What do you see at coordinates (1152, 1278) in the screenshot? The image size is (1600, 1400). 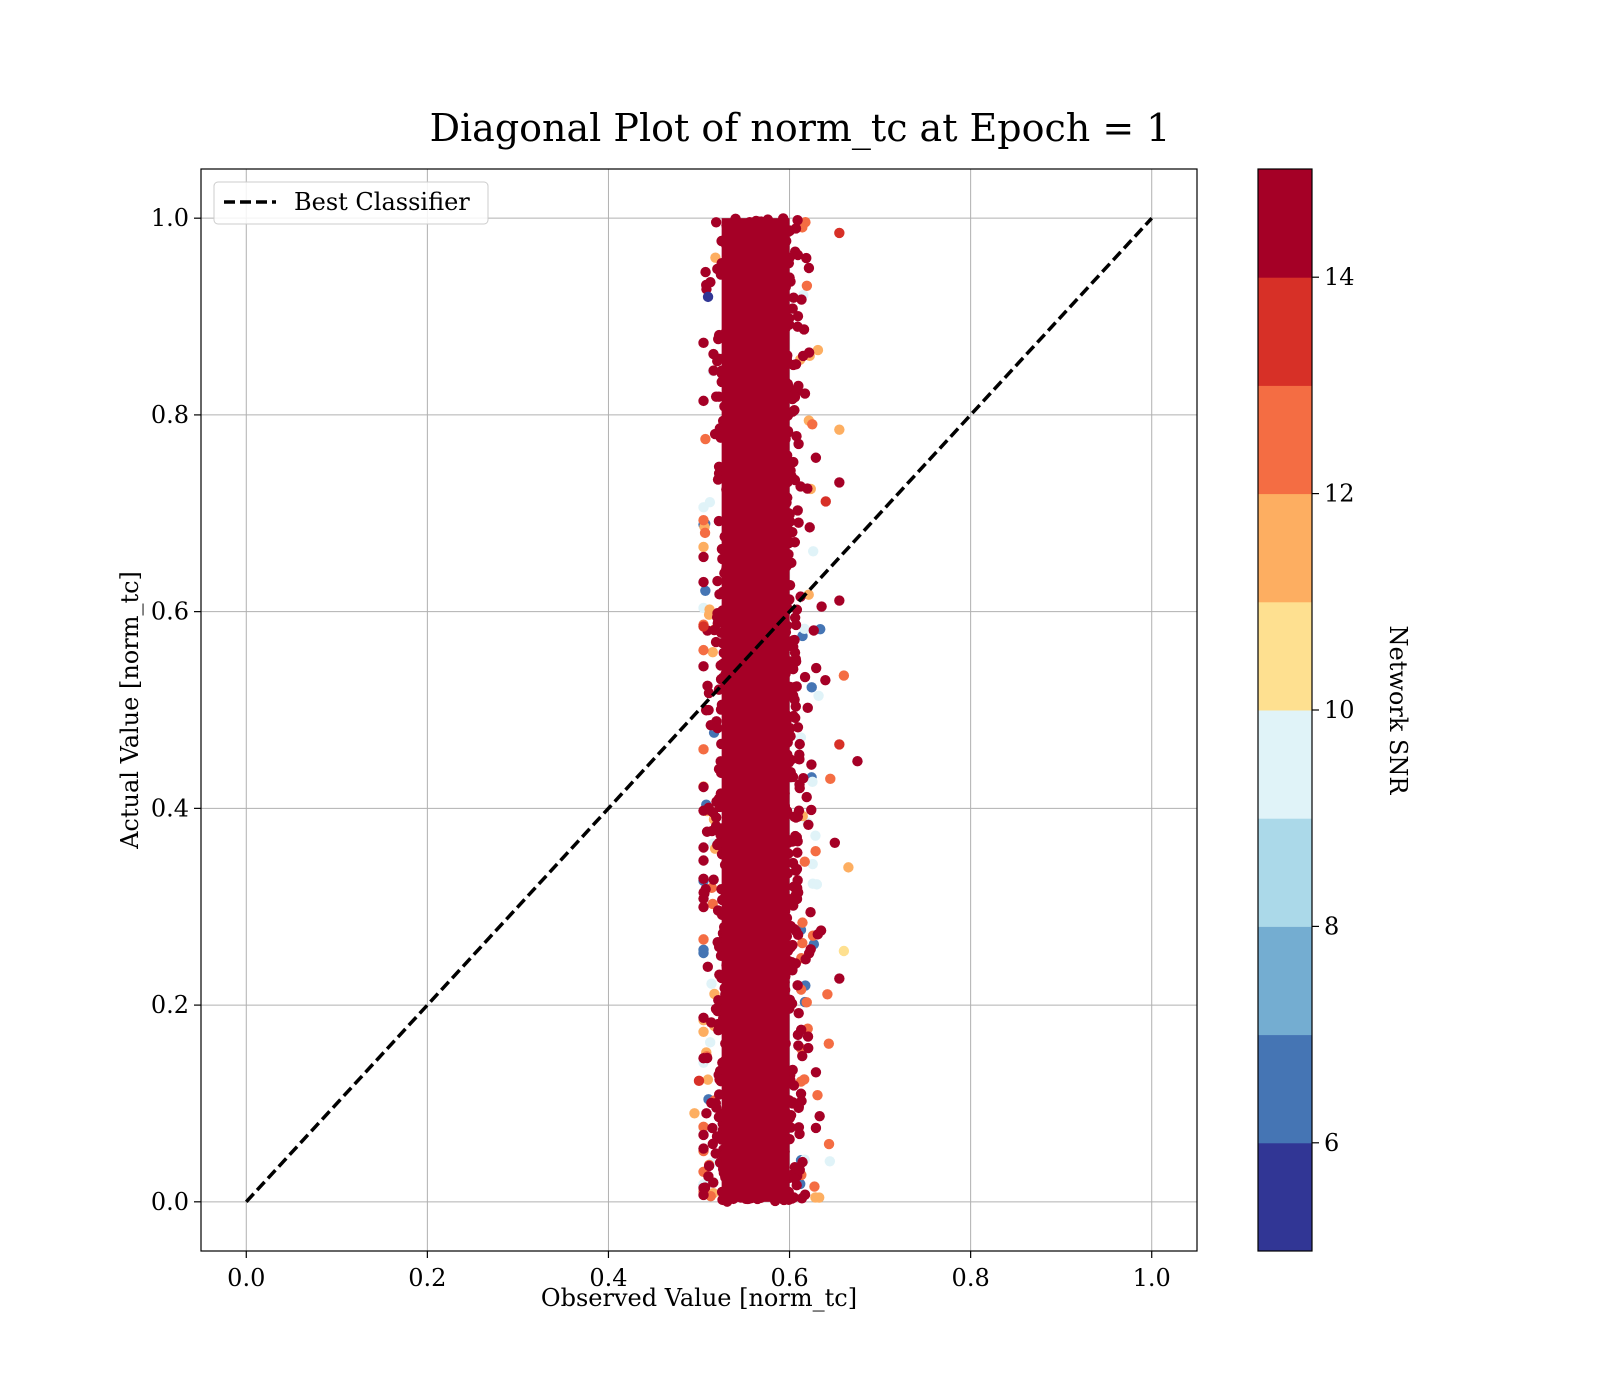 I see `x-tick-label: 1.0` at bounding box center [1152, 1278].